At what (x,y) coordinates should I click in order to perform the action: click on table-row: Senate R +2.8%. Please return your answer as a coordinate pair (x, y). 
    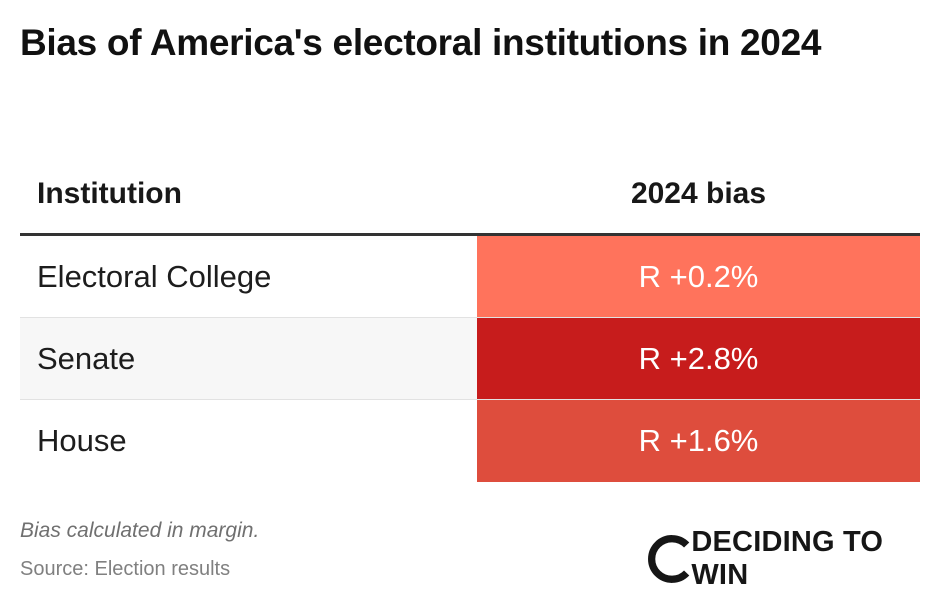
    Looking at the image, I should click on (470, 359).